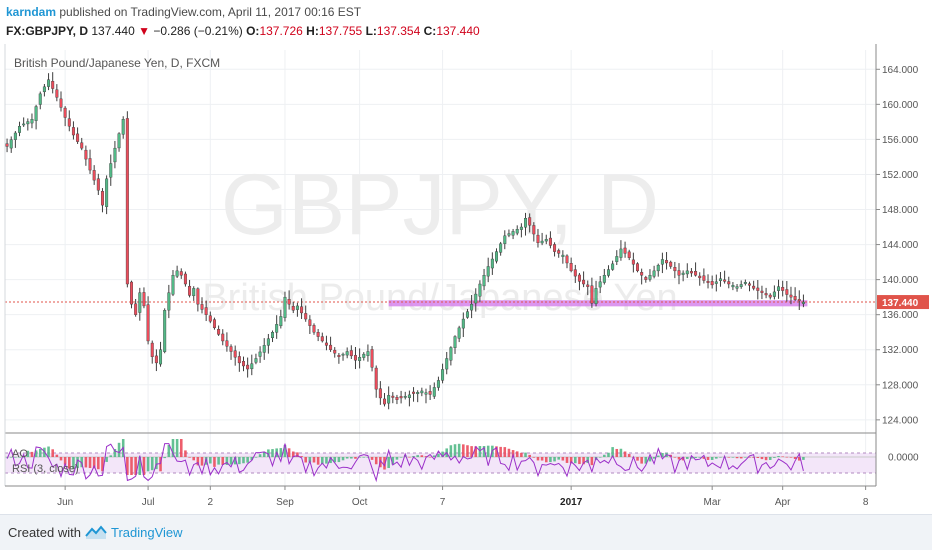 This screenshot has width=932, height=550. What do you see at coordinates (147, 532) in the screenshot?
I see `tradingview-brand-link: TradingView` at bounding box center [147, 532].